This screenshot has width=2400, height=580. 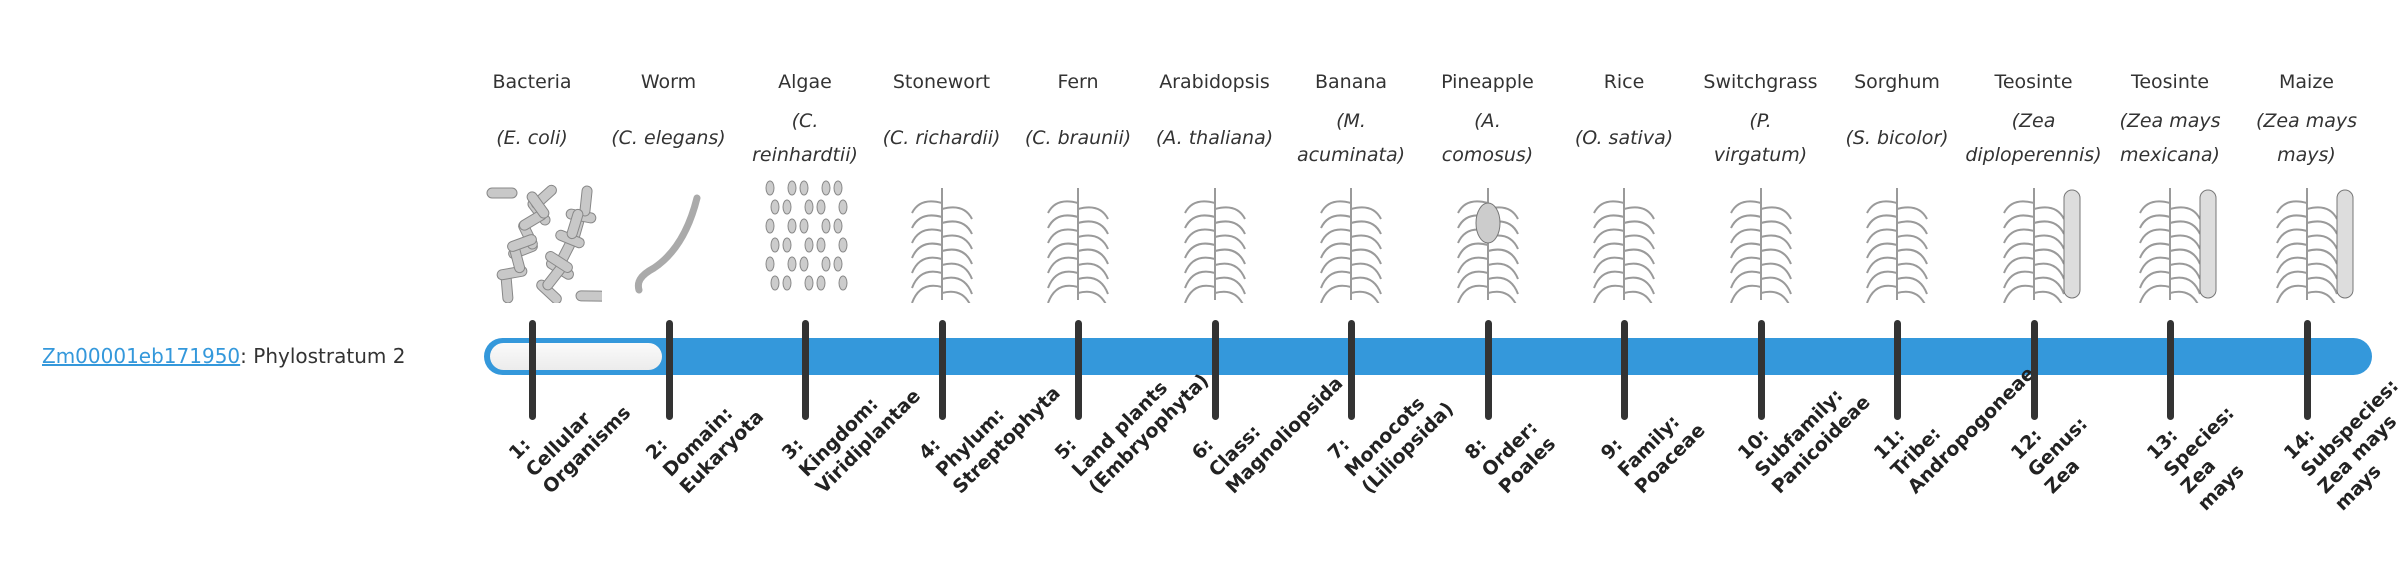 What do you see at coordinates (323, 356) in the screenshot?
I see `phylostratum-text: : Phylostratum 2` at bounding box center [323, 356].